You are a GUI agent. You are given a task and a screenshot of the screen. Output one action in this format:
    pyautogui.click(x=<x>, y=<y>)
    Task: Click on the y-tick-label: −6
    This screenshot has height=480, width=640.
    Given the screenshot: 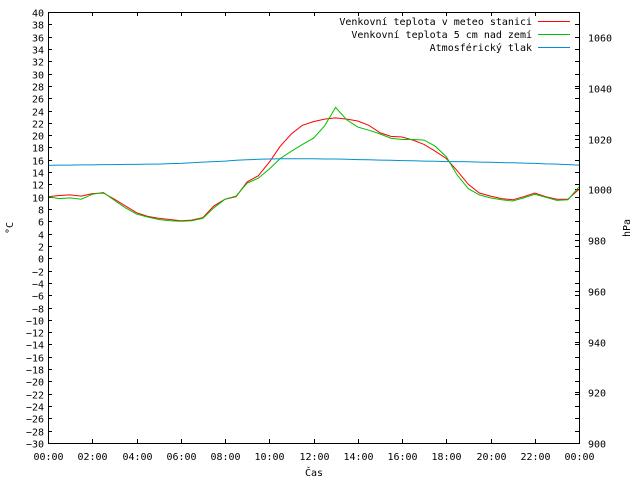 What is the action you would take?
    pyautogui.click(x=38, y=297)
    